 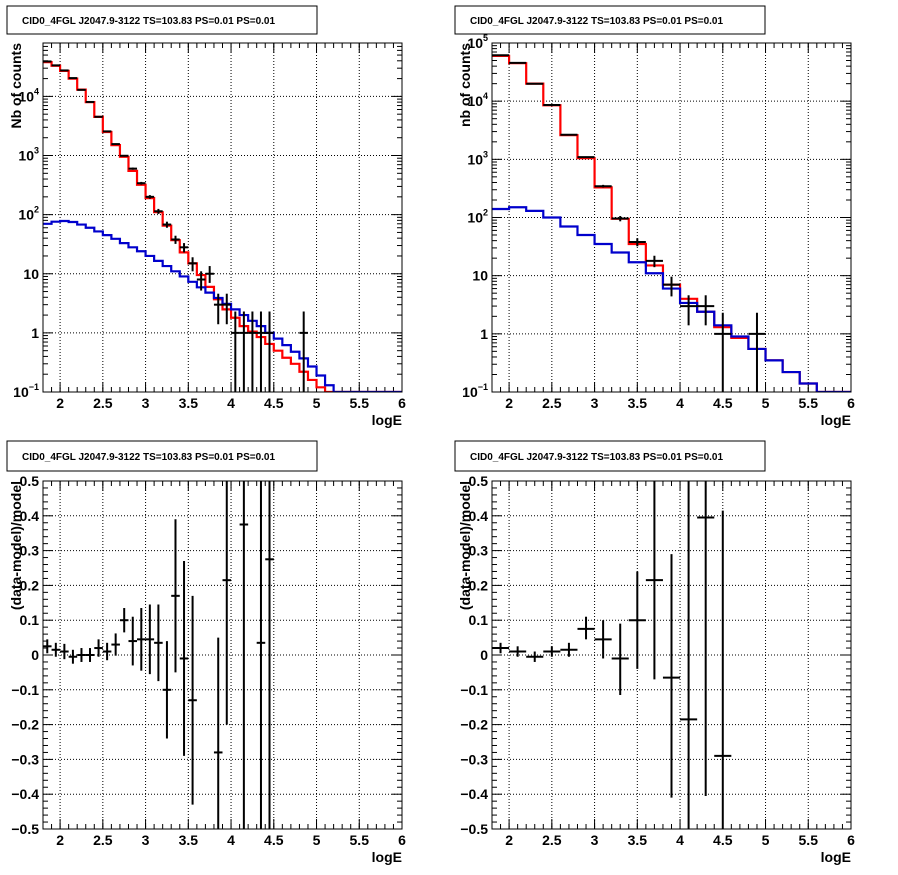 What do you see at coordinates (477, 217) in the screenshot?
I see `y-tick-label: 10²` at bounding box center [477, 217].